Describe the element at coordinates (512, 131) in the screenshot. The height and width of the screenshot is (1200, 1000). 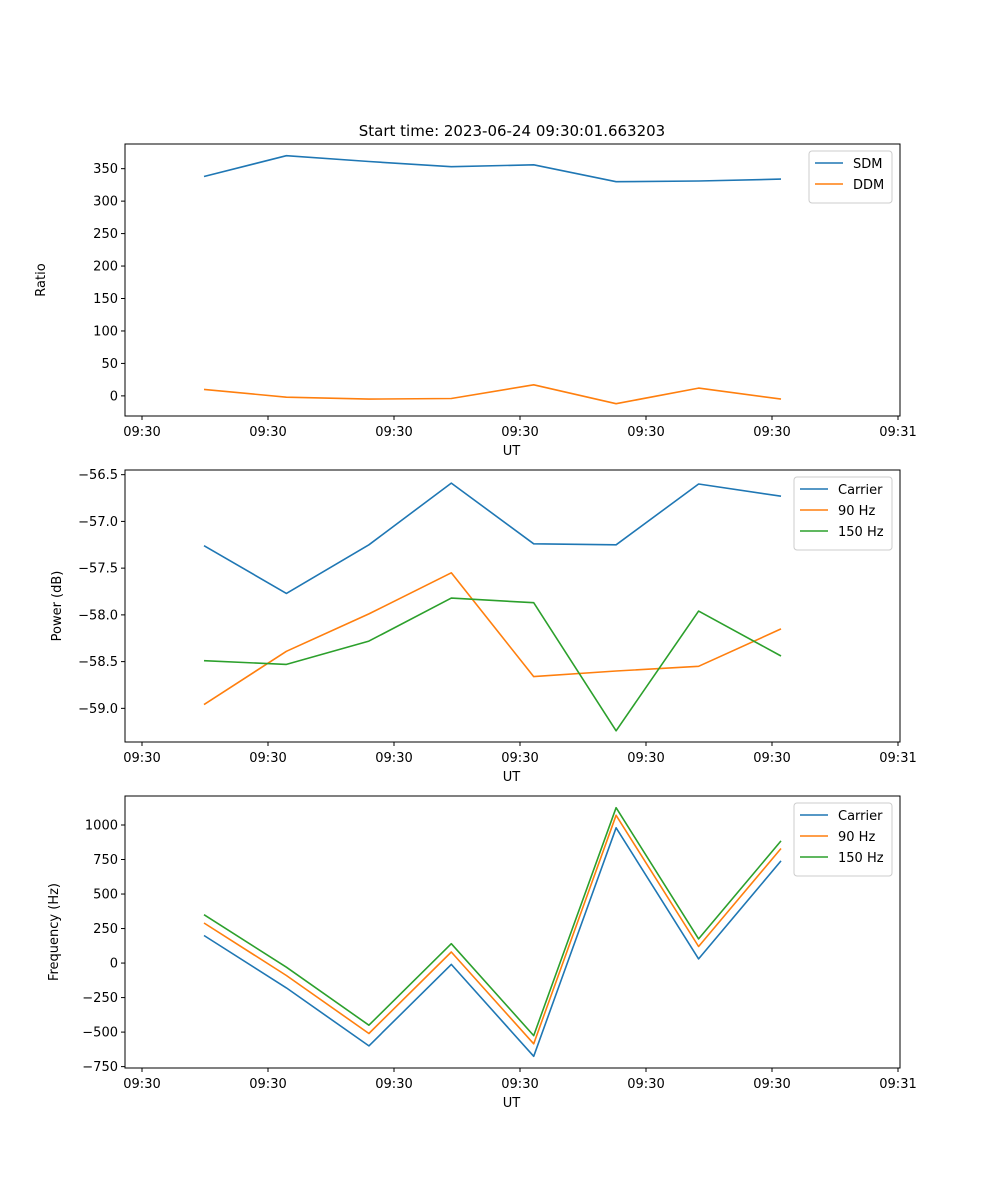
I see `figure-title: Start time: 2023-06-24 09:30:01.663203` at that location.